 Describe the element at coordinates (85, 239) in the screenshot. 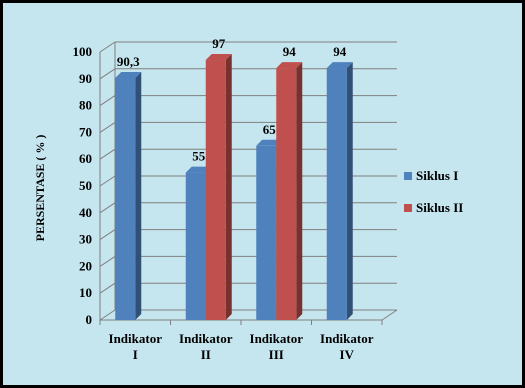

I see `y-tick-label: 30` at that location.